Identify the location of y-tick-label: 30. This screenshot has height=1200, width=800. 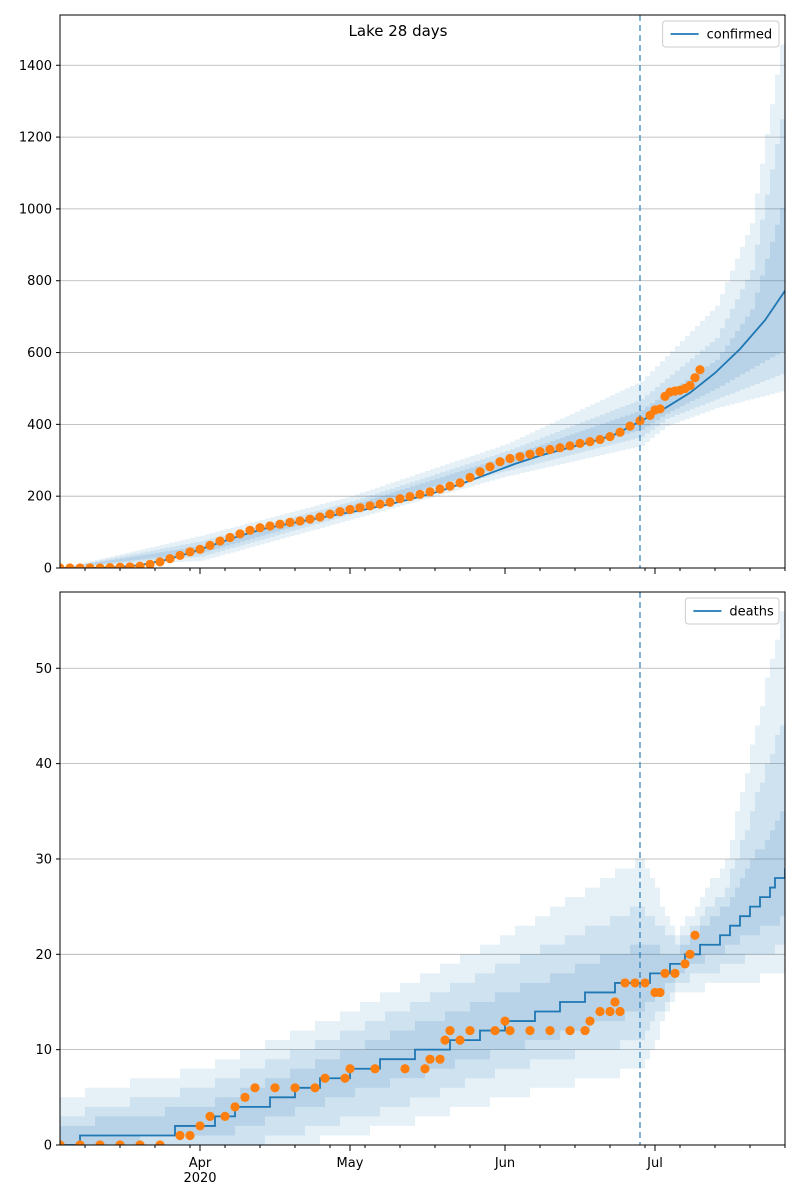
(43, 859).